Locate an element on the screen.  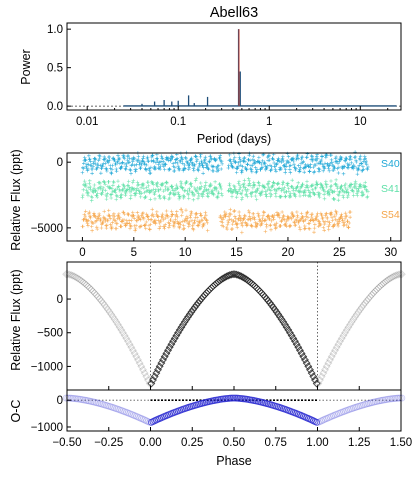
x-tick-label: 25 is located at coordinates (339, 253).